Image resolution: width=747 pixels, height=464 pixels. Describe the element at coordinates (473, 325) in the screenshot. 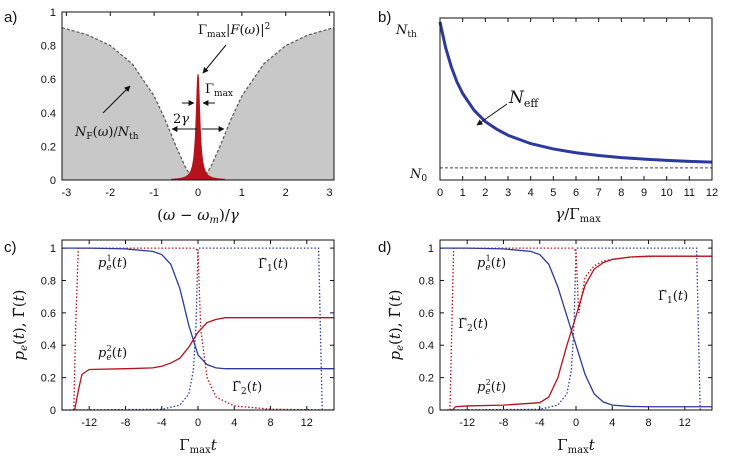

I see `panel-d-label-gamma2: Γ̃2(t)` at that location.